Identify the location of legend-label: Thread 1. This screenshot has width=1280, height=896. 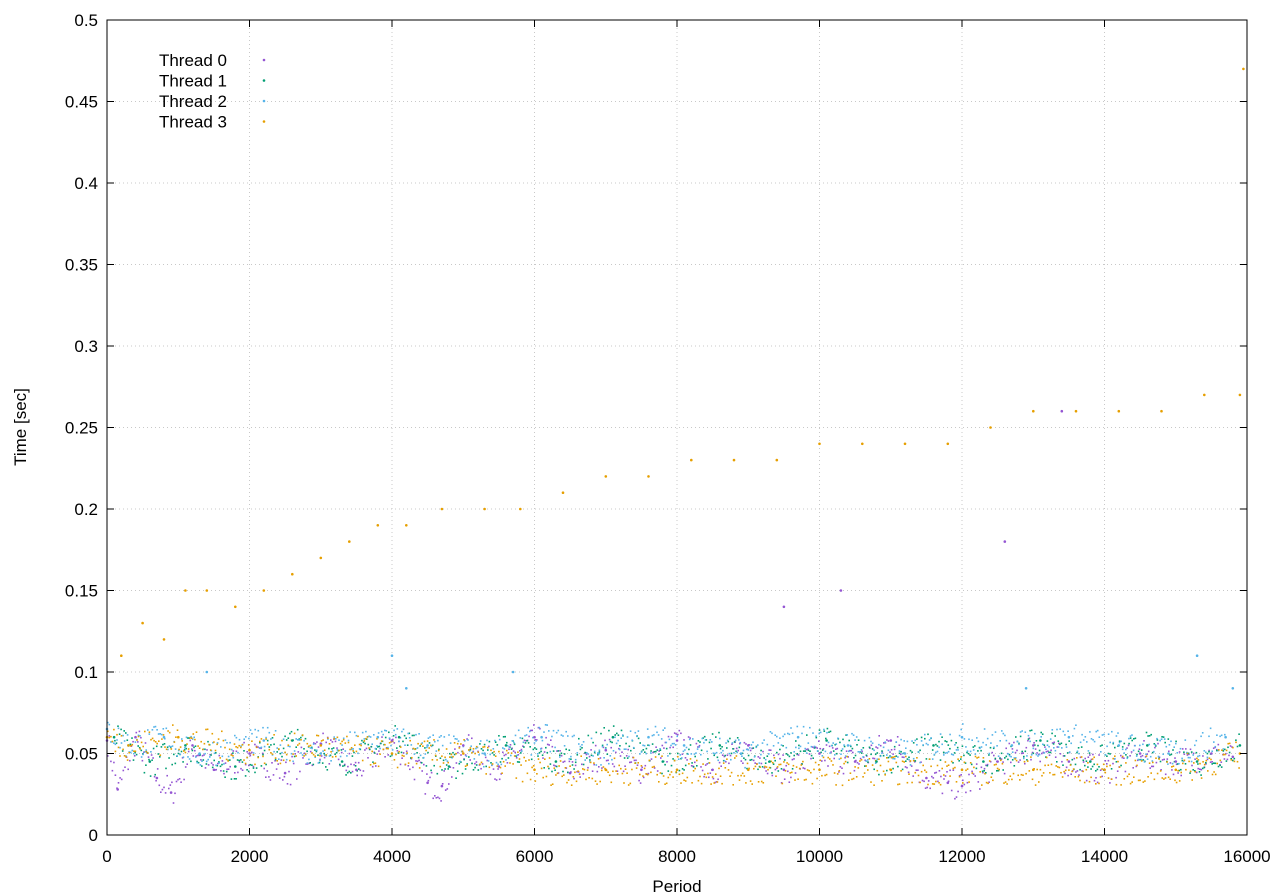
(193, 81).